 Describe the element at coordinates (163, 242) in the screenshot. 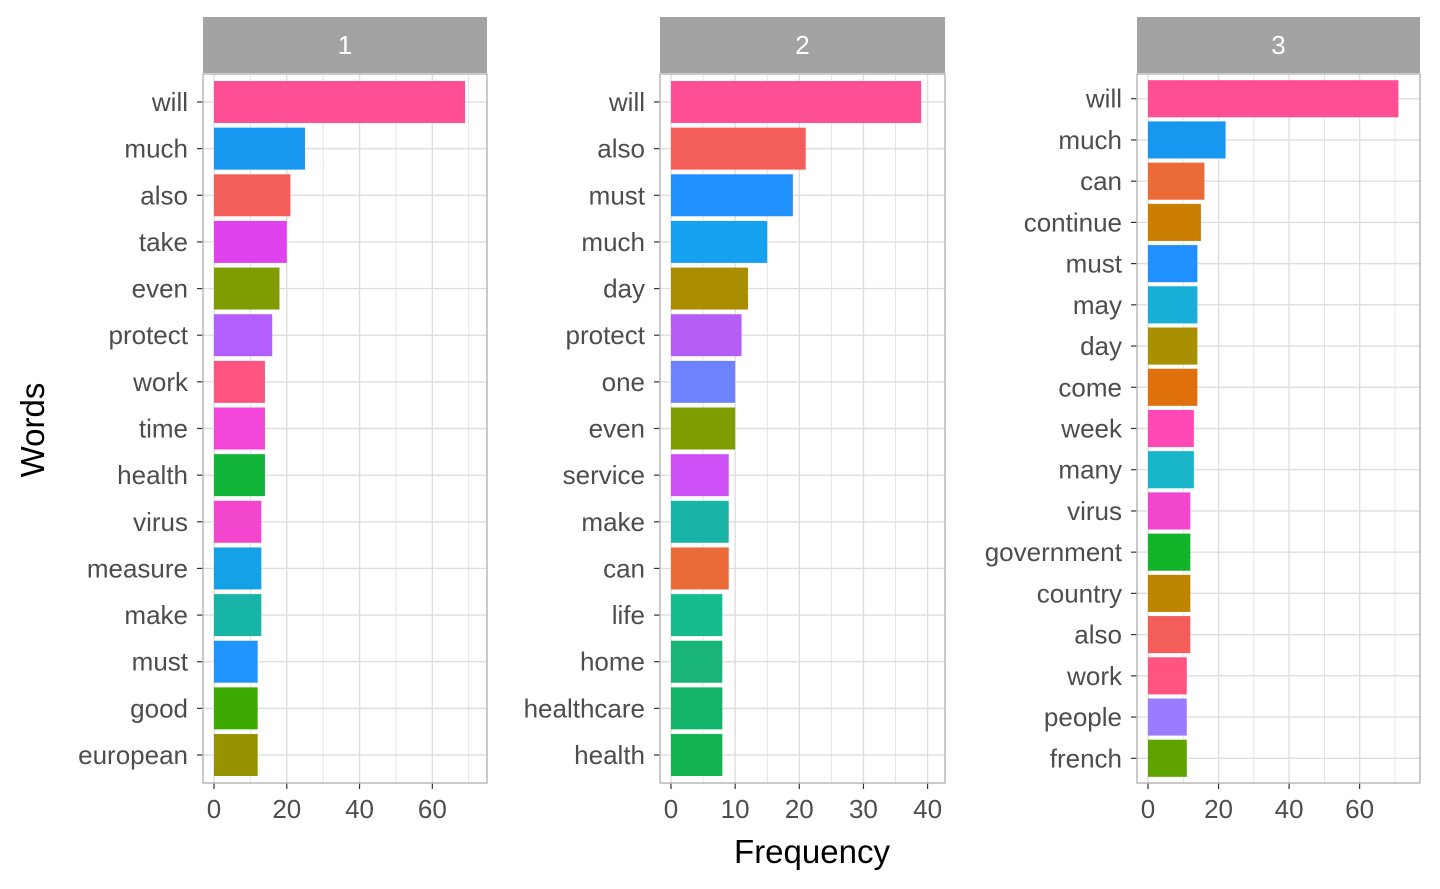

I see `y-tick-label: take` at that location.